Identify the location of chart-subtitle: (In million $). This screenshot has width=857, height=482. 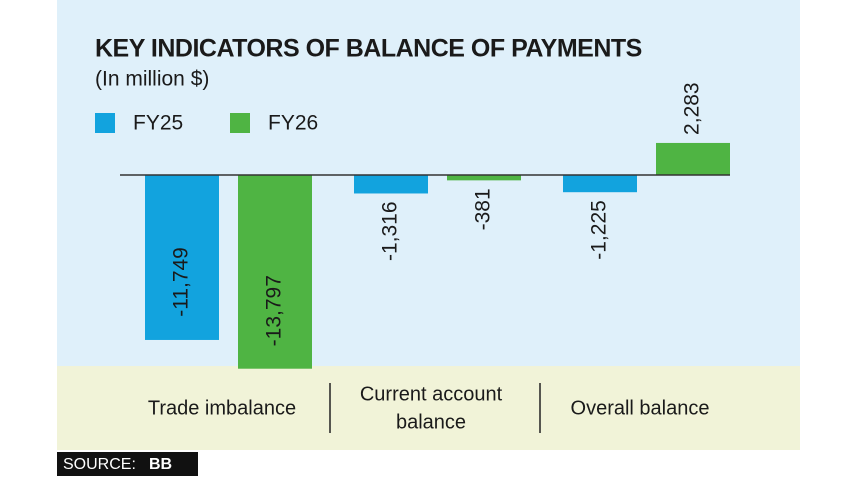
(152, 79).